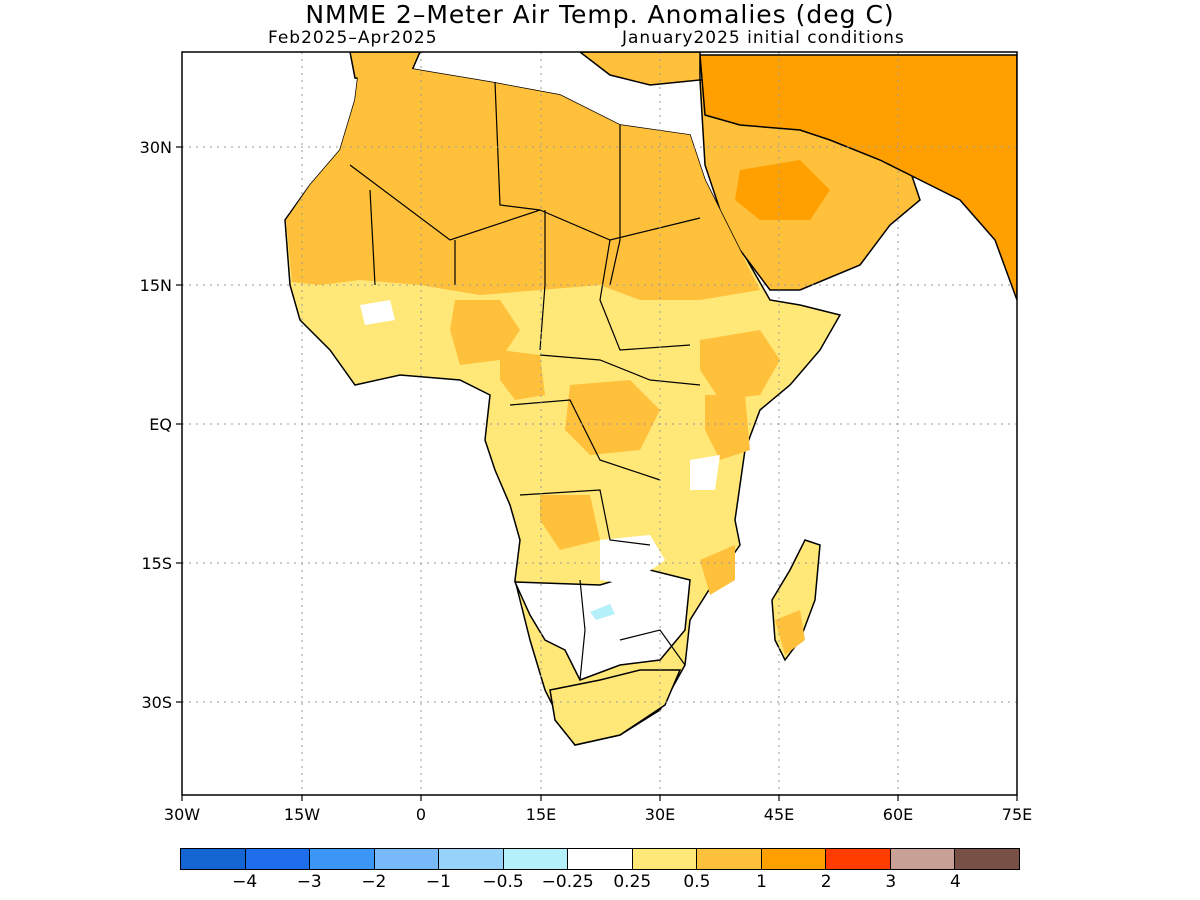 The width and height of the screenshot is (1200, 900). What do you see at coordinates (639, 69) in the screenshot?
I see `balkans-landmass` at bounding box center [639, 69].